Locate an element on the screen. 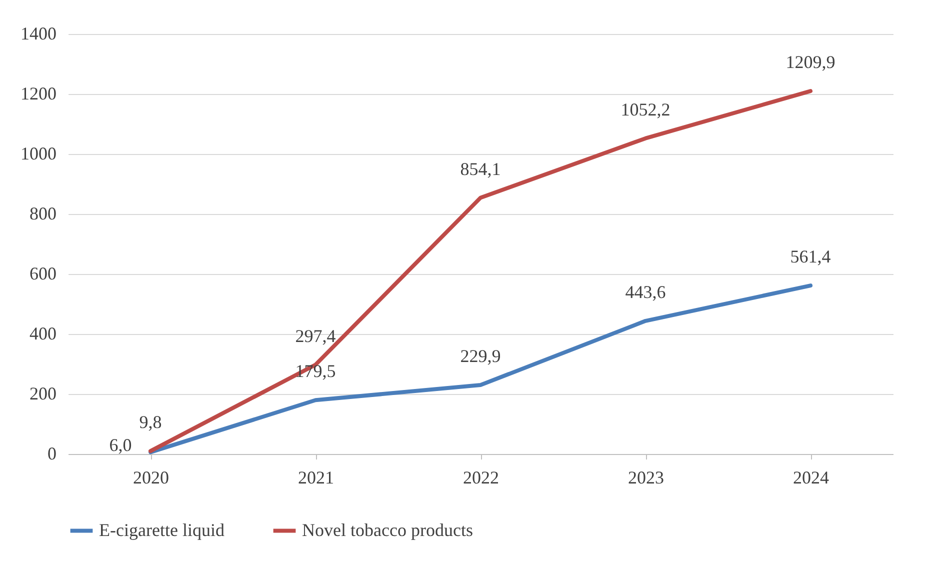 The height and width of the screenshot is (569, 947). legend-label: Novel tobacco products is located at coordinates (387, 530).